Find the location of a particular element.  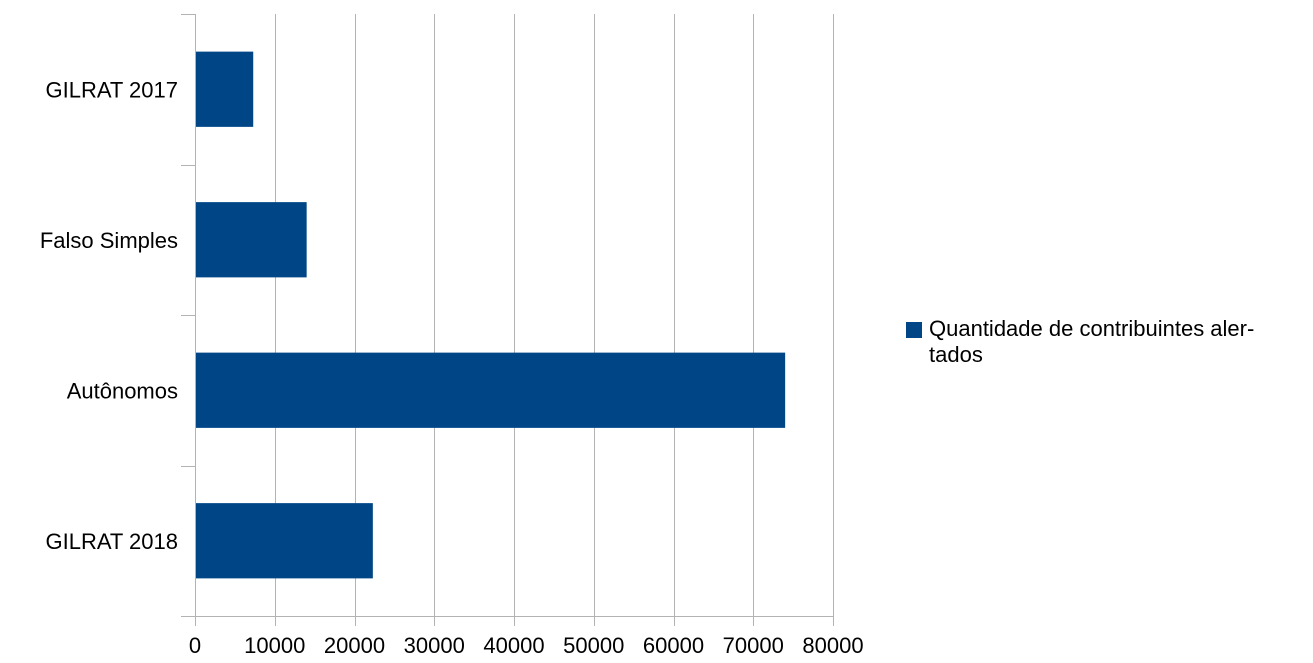

category-label: GILRAT 2018 is located at coordinates (112, 541).